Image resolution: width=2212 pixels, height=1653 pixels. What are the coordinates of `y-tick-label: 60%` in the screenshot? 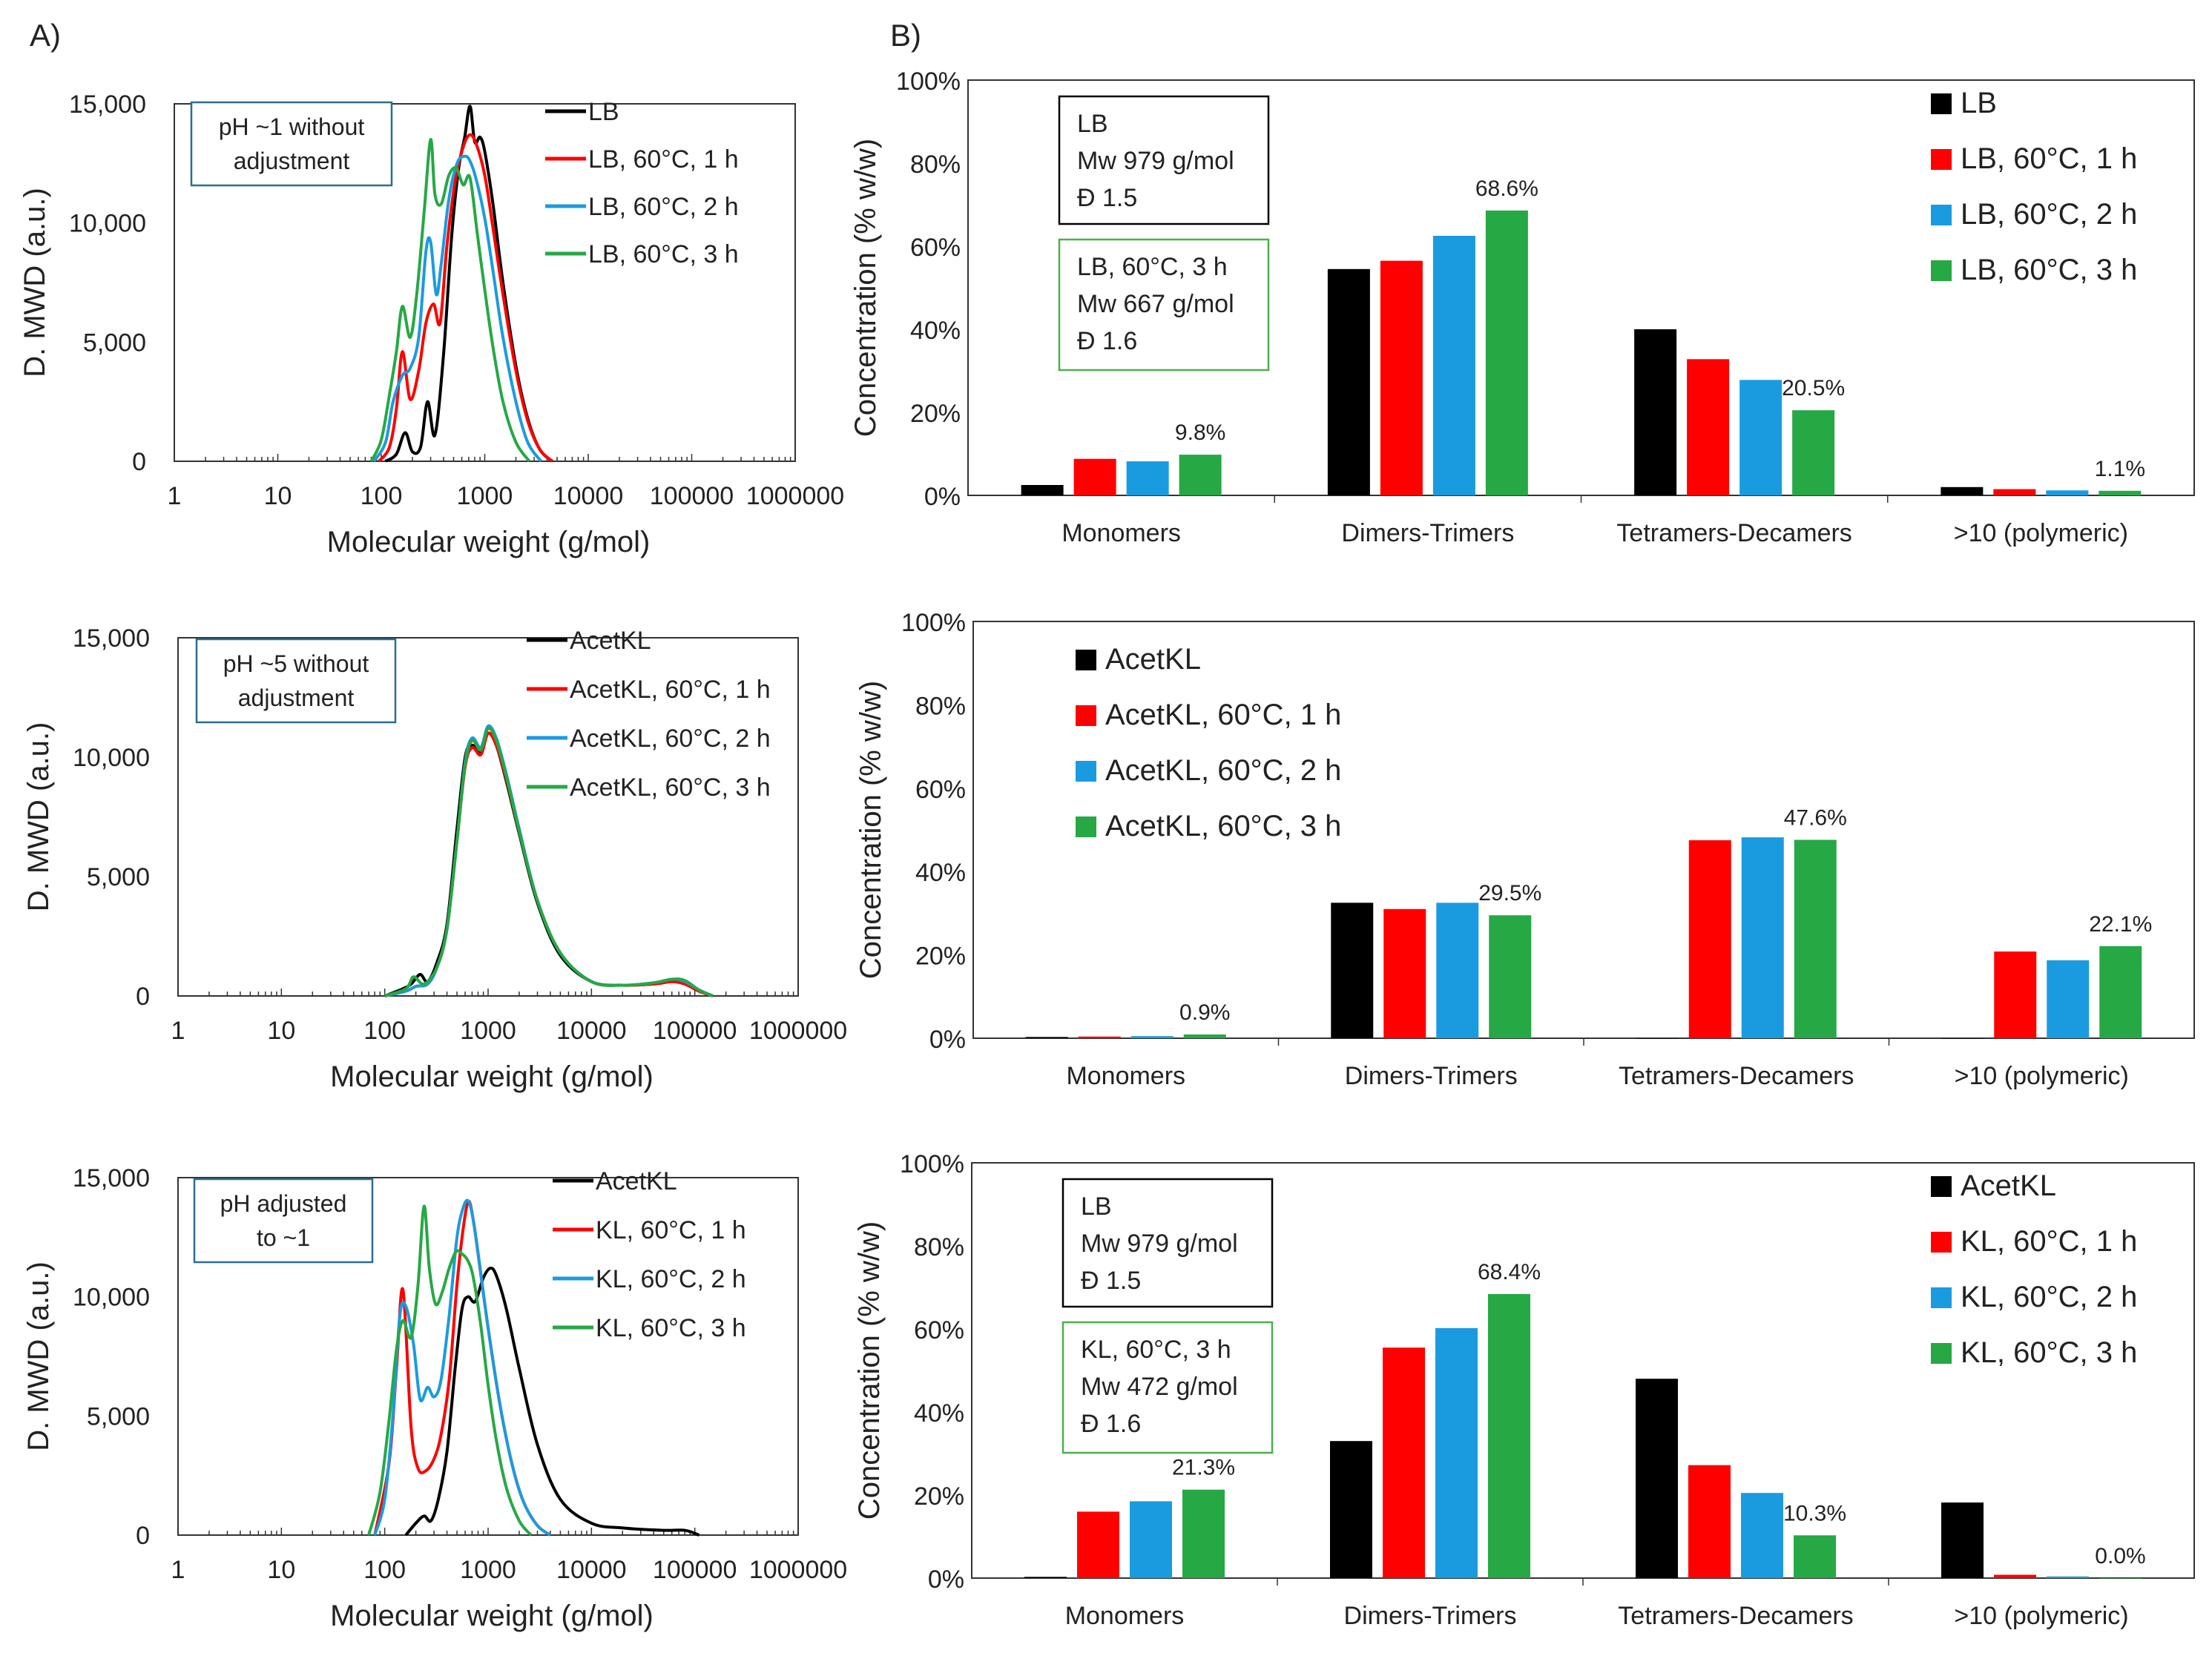 It's located at (940, 790).